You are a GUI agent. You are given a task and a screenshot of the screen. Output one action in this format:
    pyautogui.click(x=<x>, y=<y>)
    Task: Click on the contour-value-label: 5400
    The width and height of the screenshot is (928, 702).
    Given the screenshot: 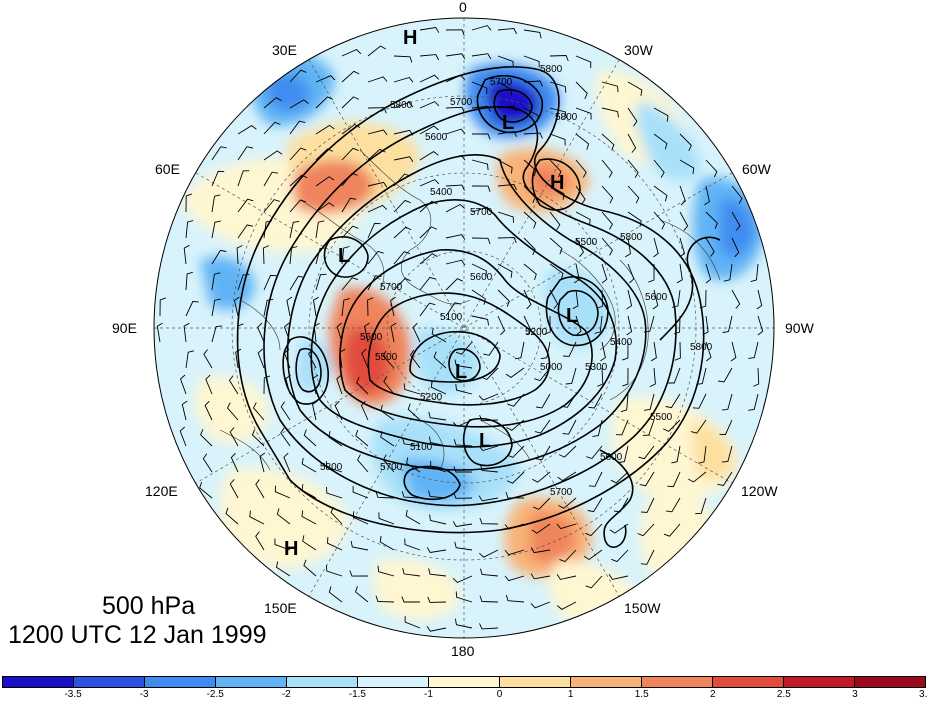 What is the action you would take?
    pyautogui.click(x=621, y=342)
    